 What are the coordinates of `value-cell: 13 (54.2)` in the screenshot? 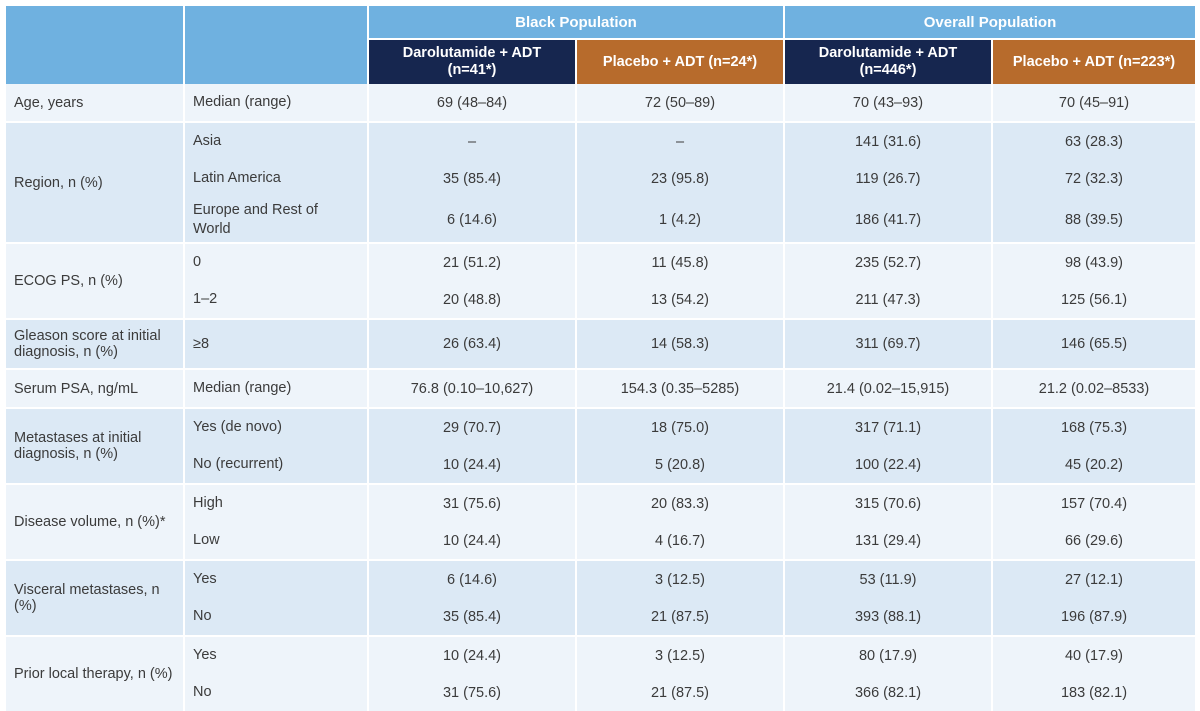 It's located at (680, 300).